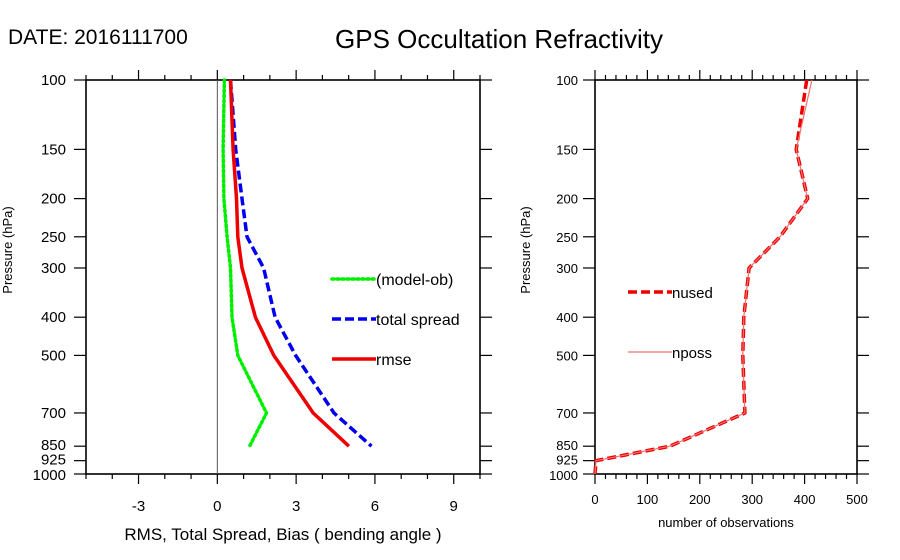 The height and width of the screenshot is (560, 900). What do you see at coordinates (289, 263) in the screenshot?
I see `series-line-rmse` at bounding box center [289, 263].